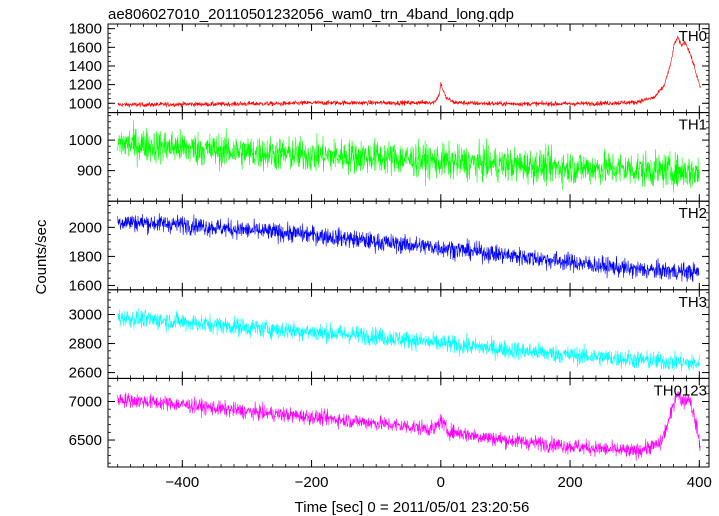 This screenshot has width=719, height=516. Describe the element at coordinates (409, 425) in the screenshot. I see `series-line-th0123` at that location.